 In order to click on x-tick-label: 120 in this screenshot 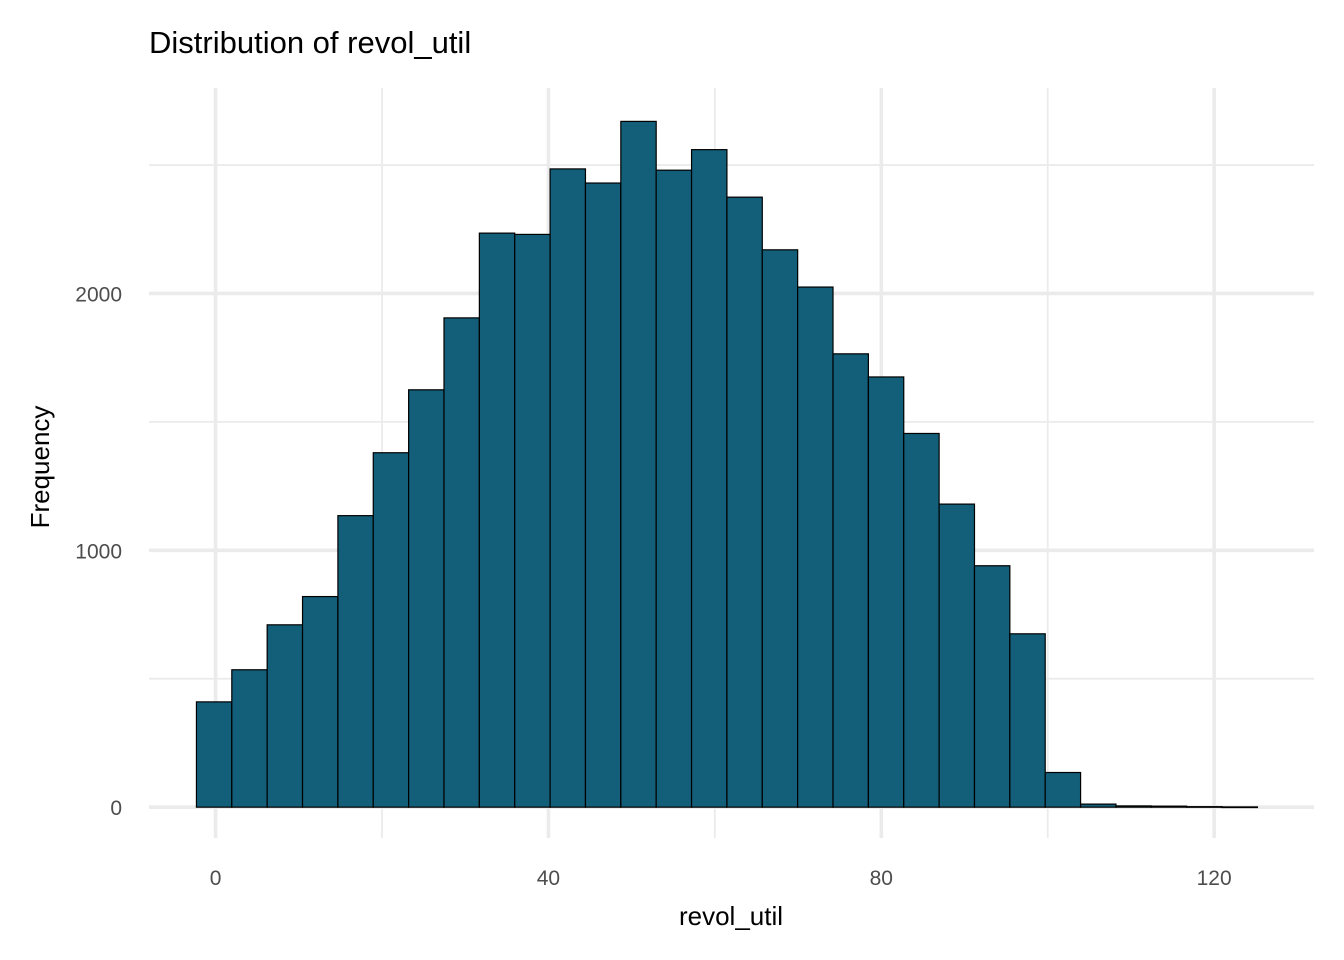, I will do `click(1214, 878)`.